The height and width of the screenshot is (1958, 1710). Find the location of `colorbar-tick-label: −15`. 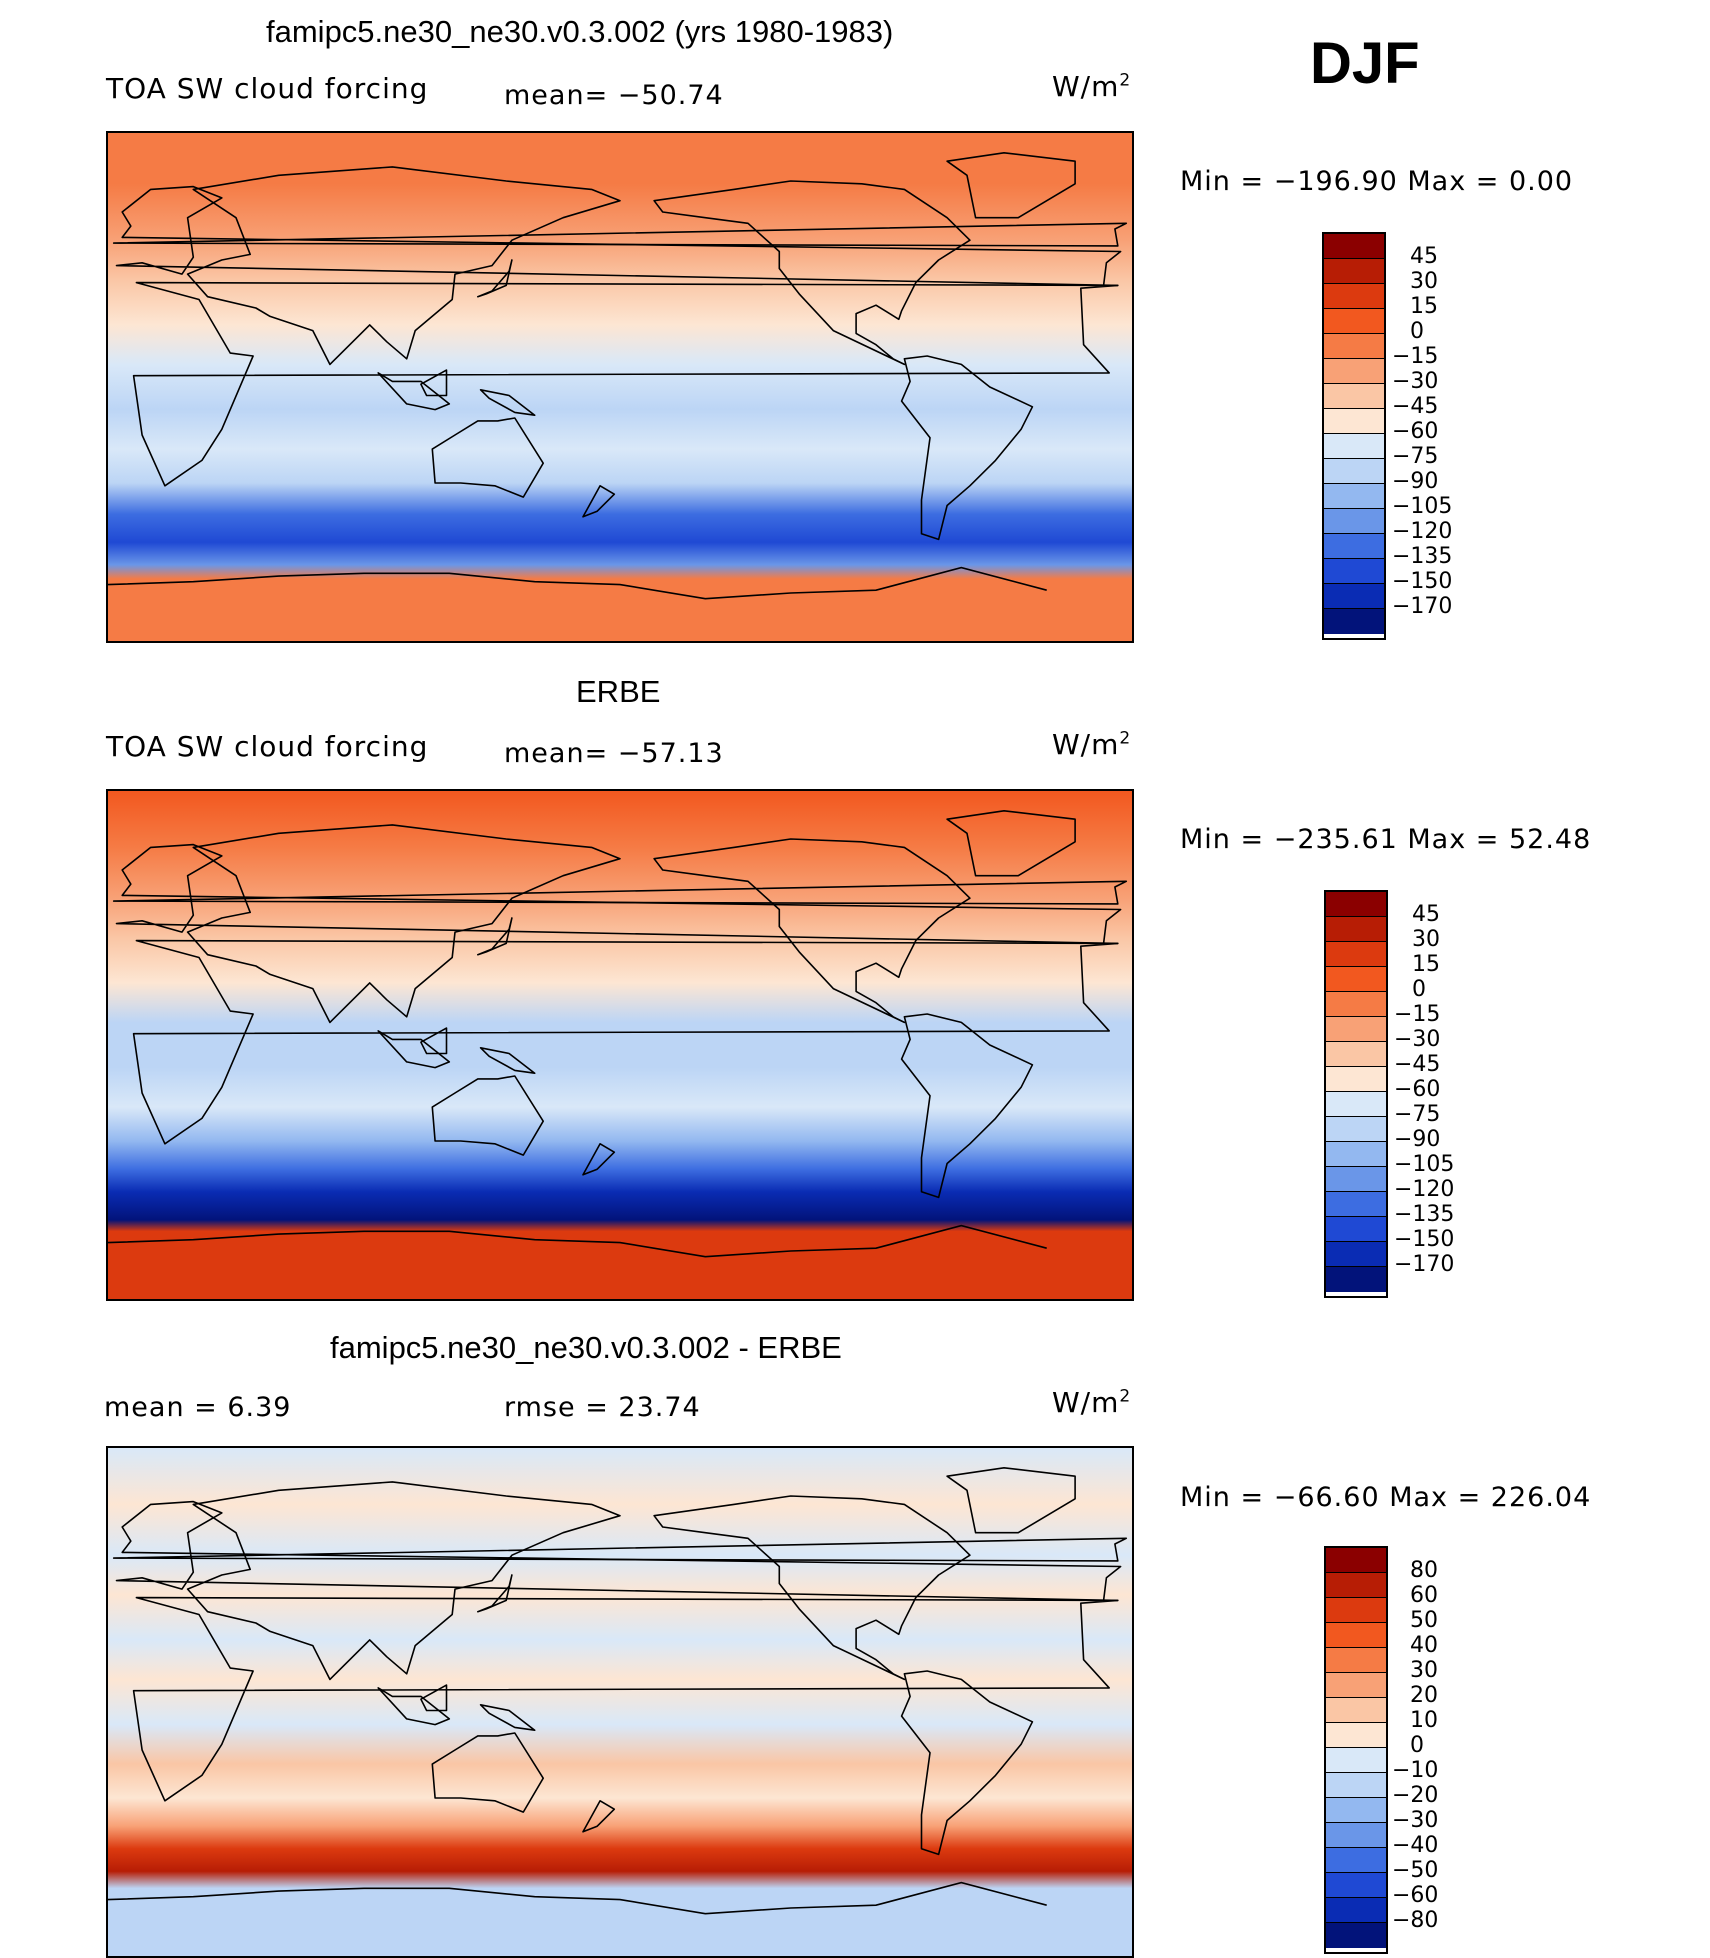

colorbar-tick-label: −15 is located at coordinates (1417, 1014).